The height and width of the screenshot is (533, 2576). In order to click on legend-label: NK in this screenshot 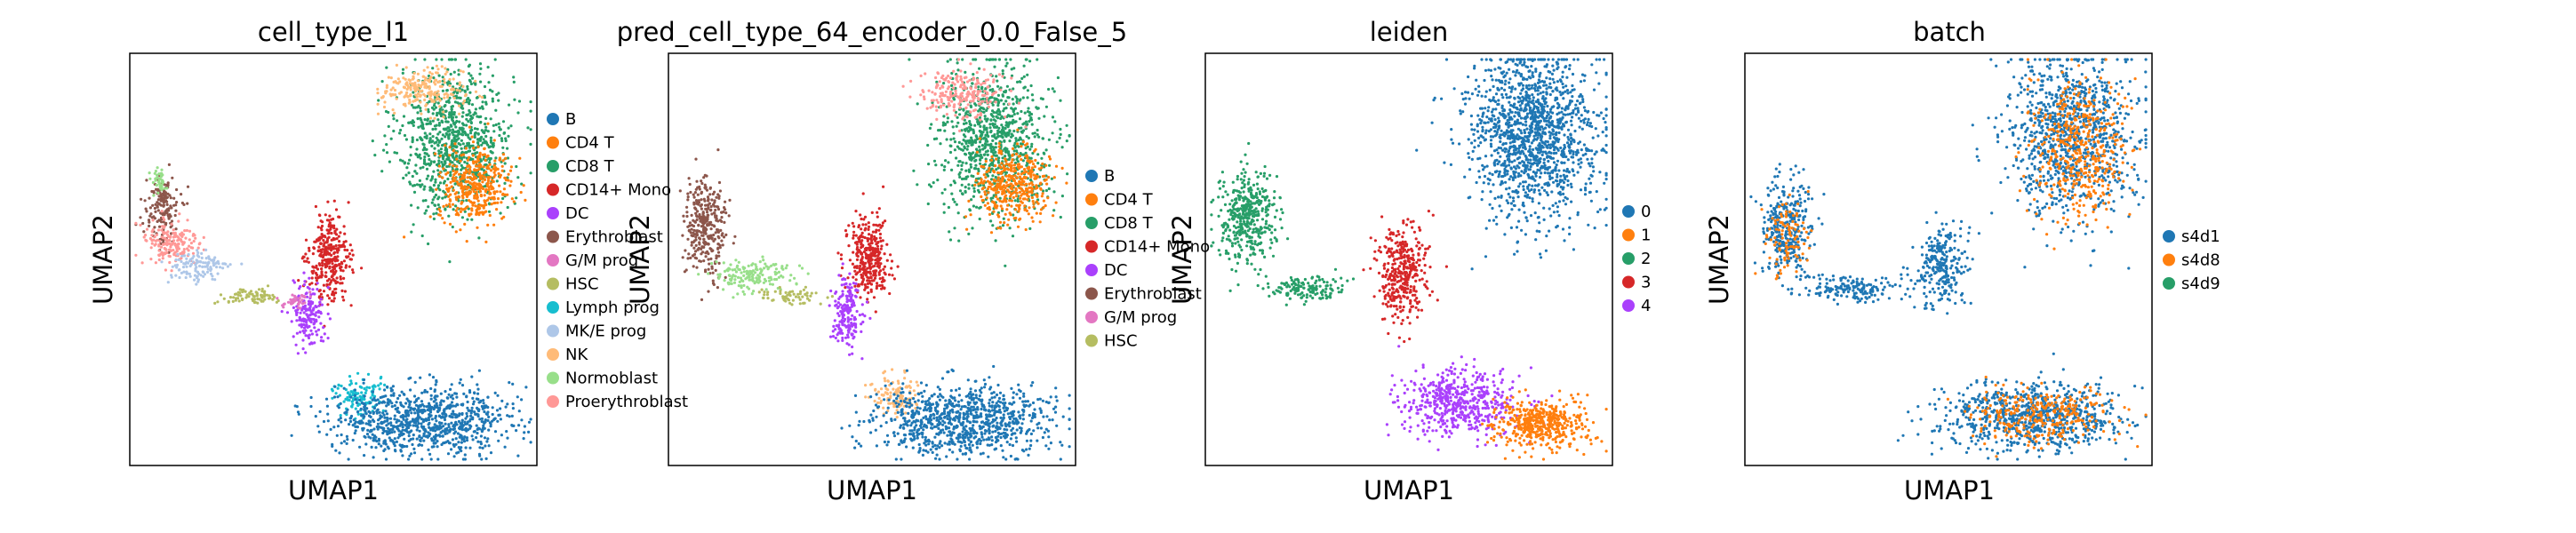, I will do `click(576, 355)`.